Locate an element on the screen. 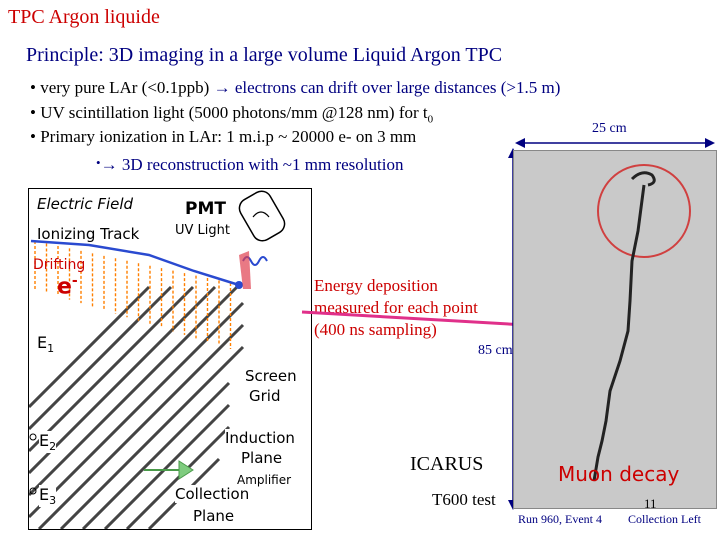 This screenshot has width=720, height=540. label-e1: E1 is located at coordinates (45, 344).